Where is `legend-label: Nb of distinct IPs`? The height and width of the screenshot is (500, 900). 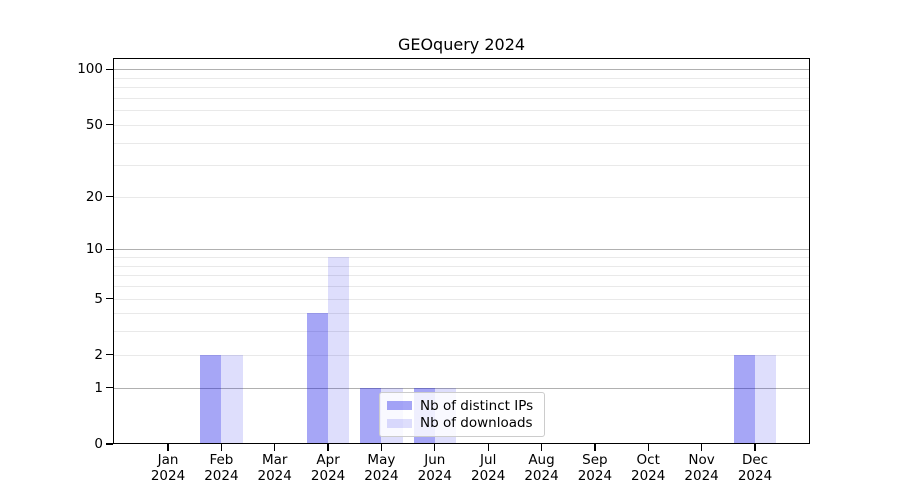 legend-label: Nb of distinct IPs is located at coordinates (477, 405).